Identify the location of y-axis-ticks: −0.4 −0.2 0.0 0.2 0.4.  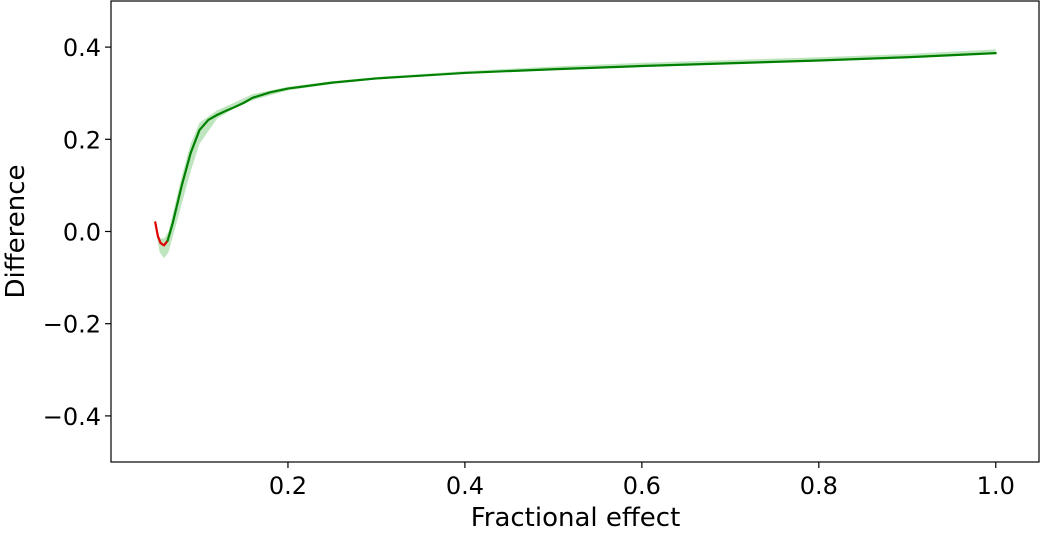
(77, 232).